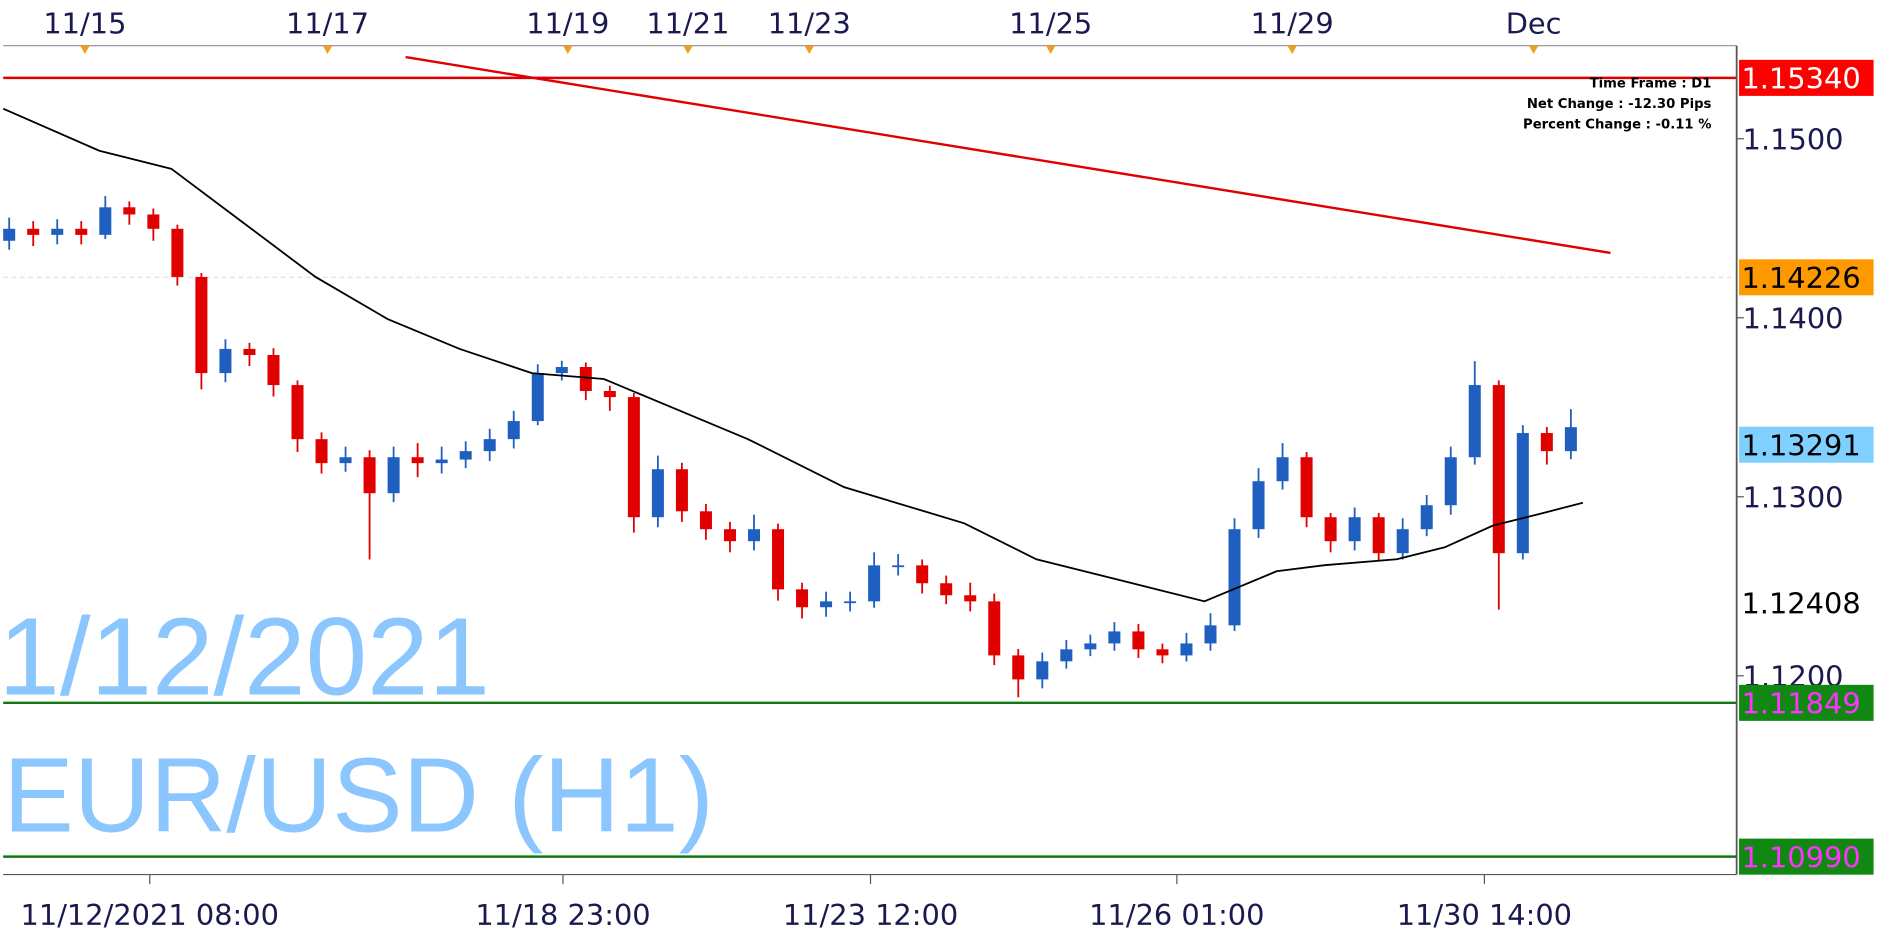 This screenshot has width=1890, height=931. Describe the element at coordinates (1800, 446) in the screenshot. I see `level-label: 1.13291` at that location.